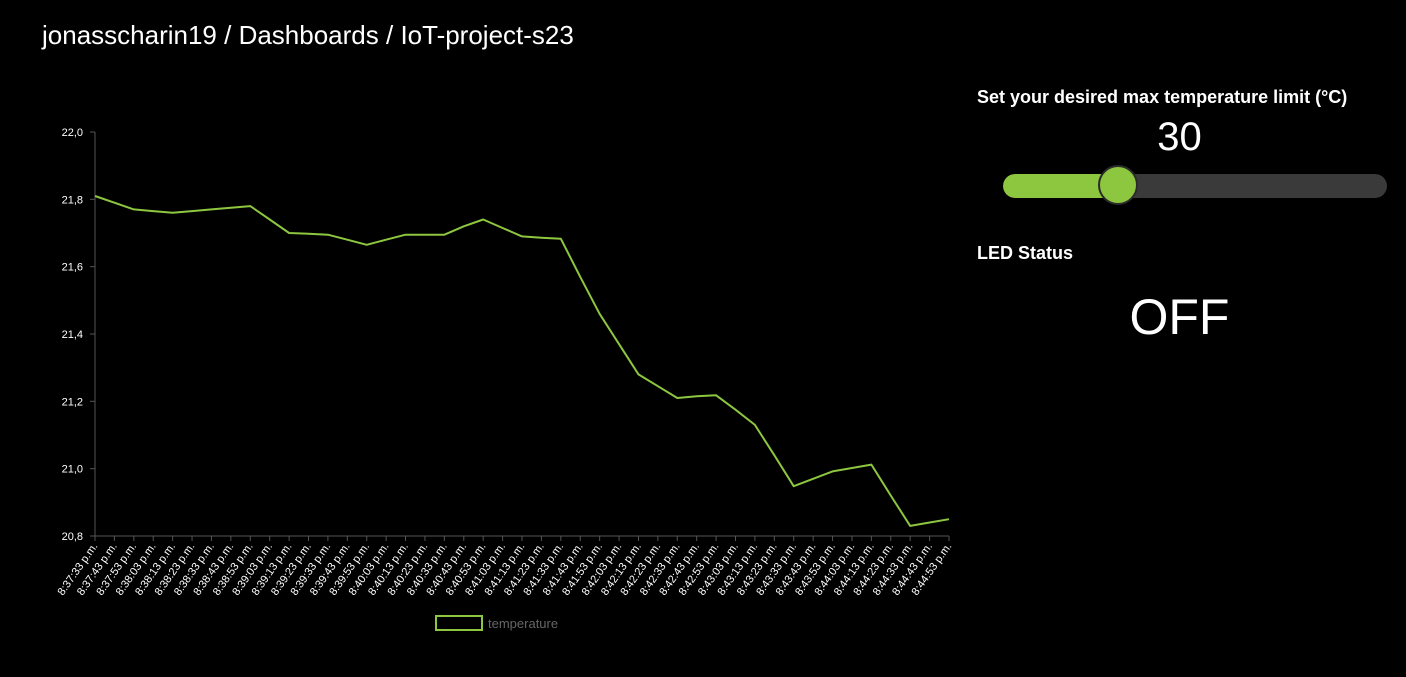  I want to click on y-tick-label: 21,2, so click(72, 402).